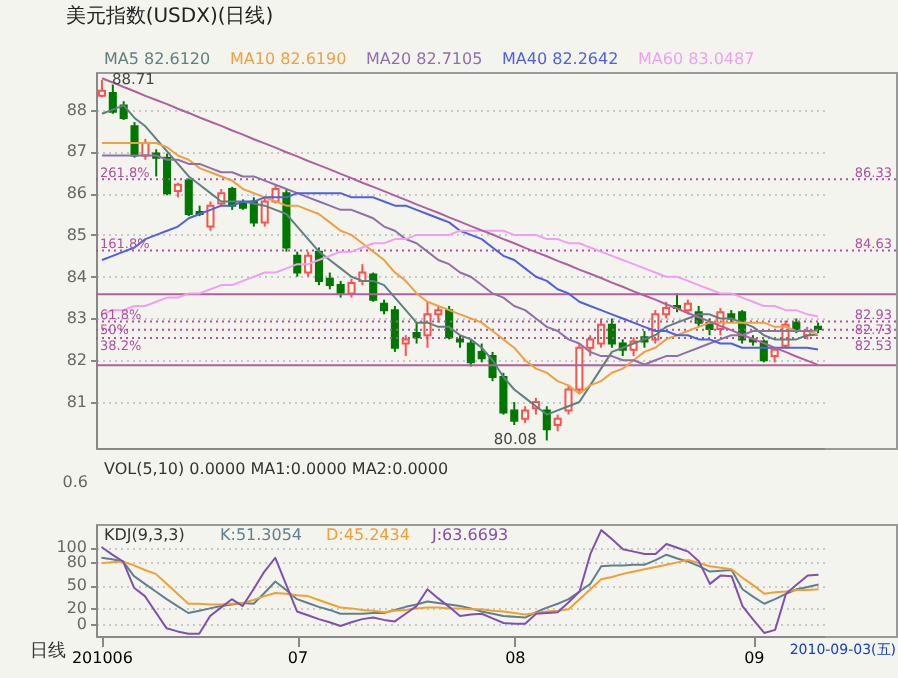  Describe the element at coordinates (754, 658) in the screenshot. I see `x-tick-label: 09` at that location.